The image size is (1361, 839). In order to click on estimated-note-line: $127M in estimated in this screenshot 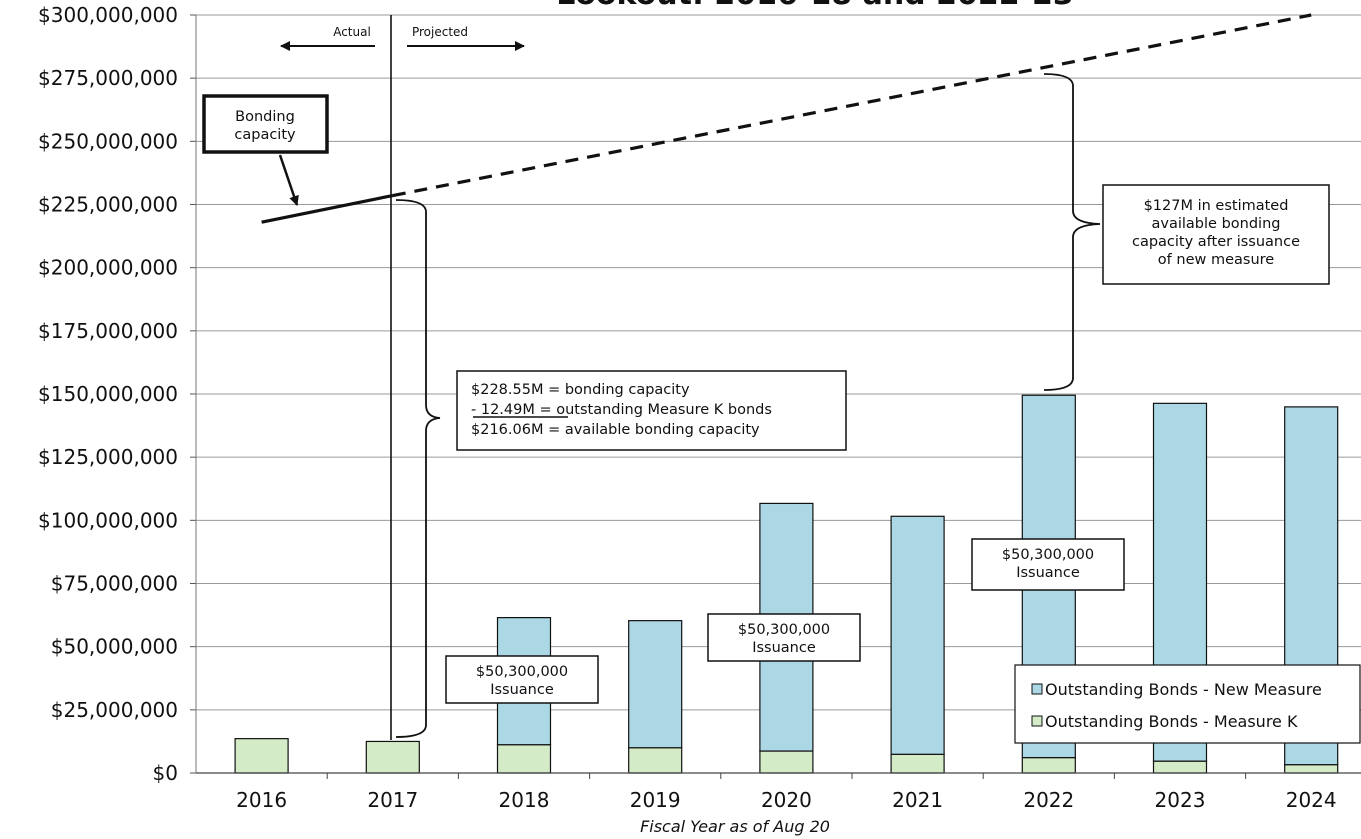, I will do `click(1216, 206)`.